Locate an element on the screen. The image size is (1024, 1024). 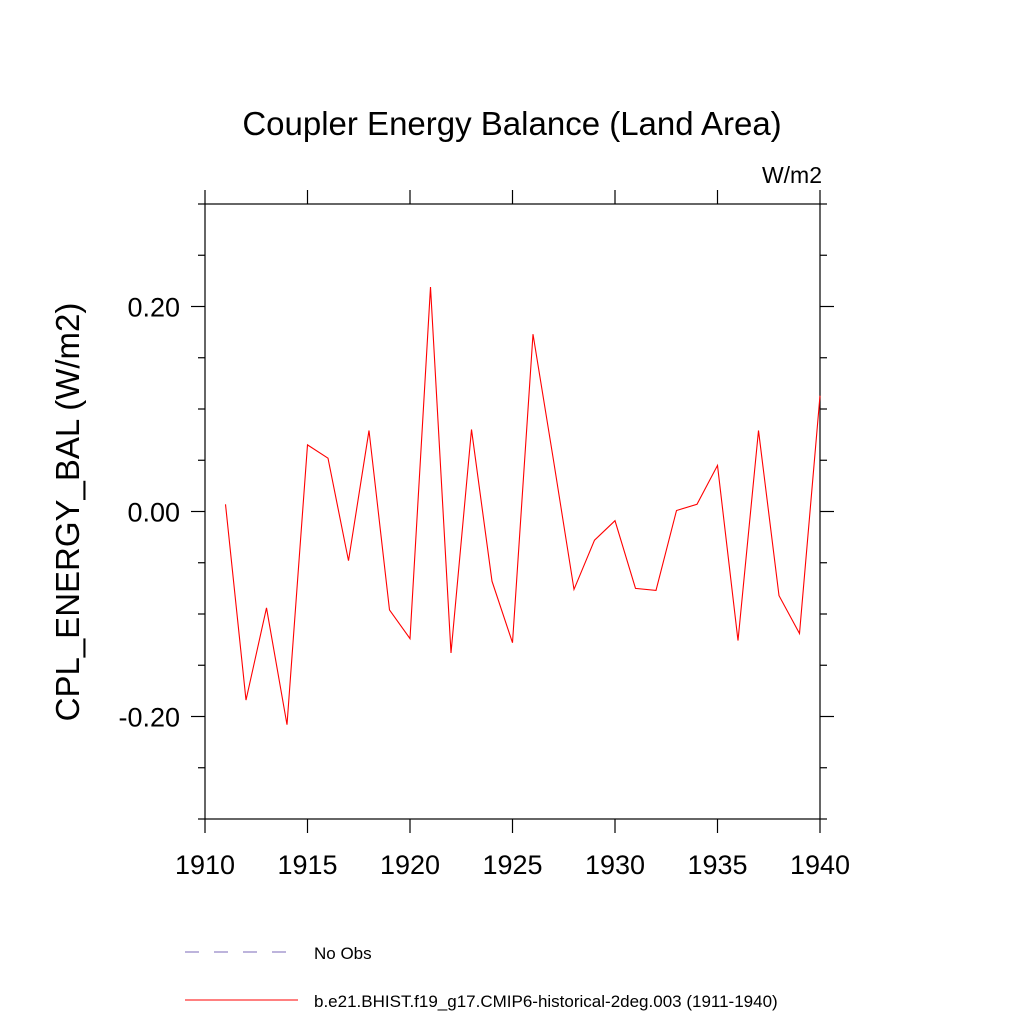
x-tick-label: 1940 is located at coordinates (820, 865).